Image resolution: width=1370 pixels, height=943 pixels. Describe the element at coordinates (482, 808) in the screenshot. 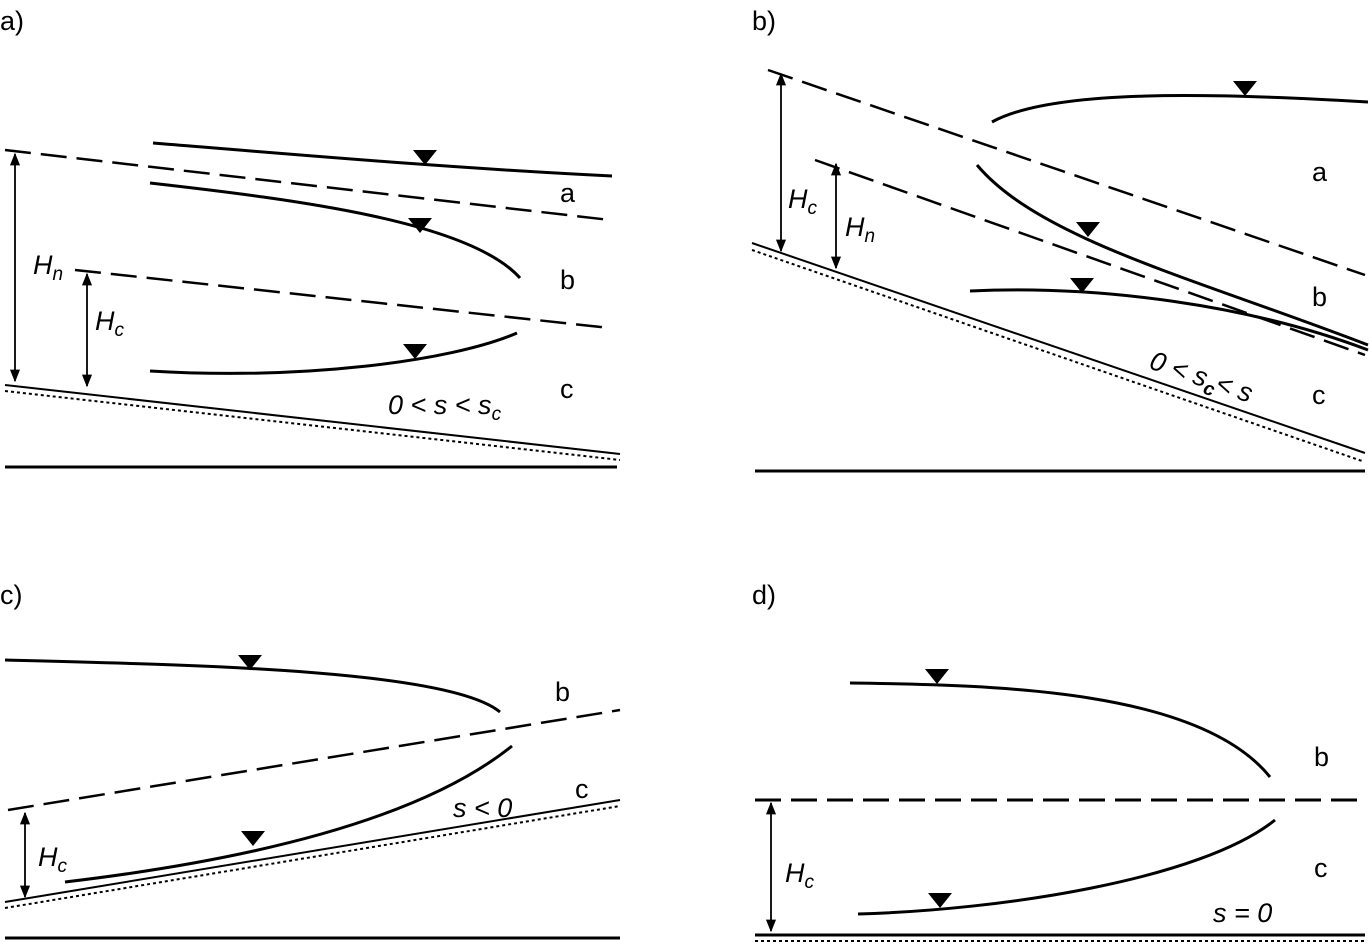

I see `slope-label: s < 0` at that location.